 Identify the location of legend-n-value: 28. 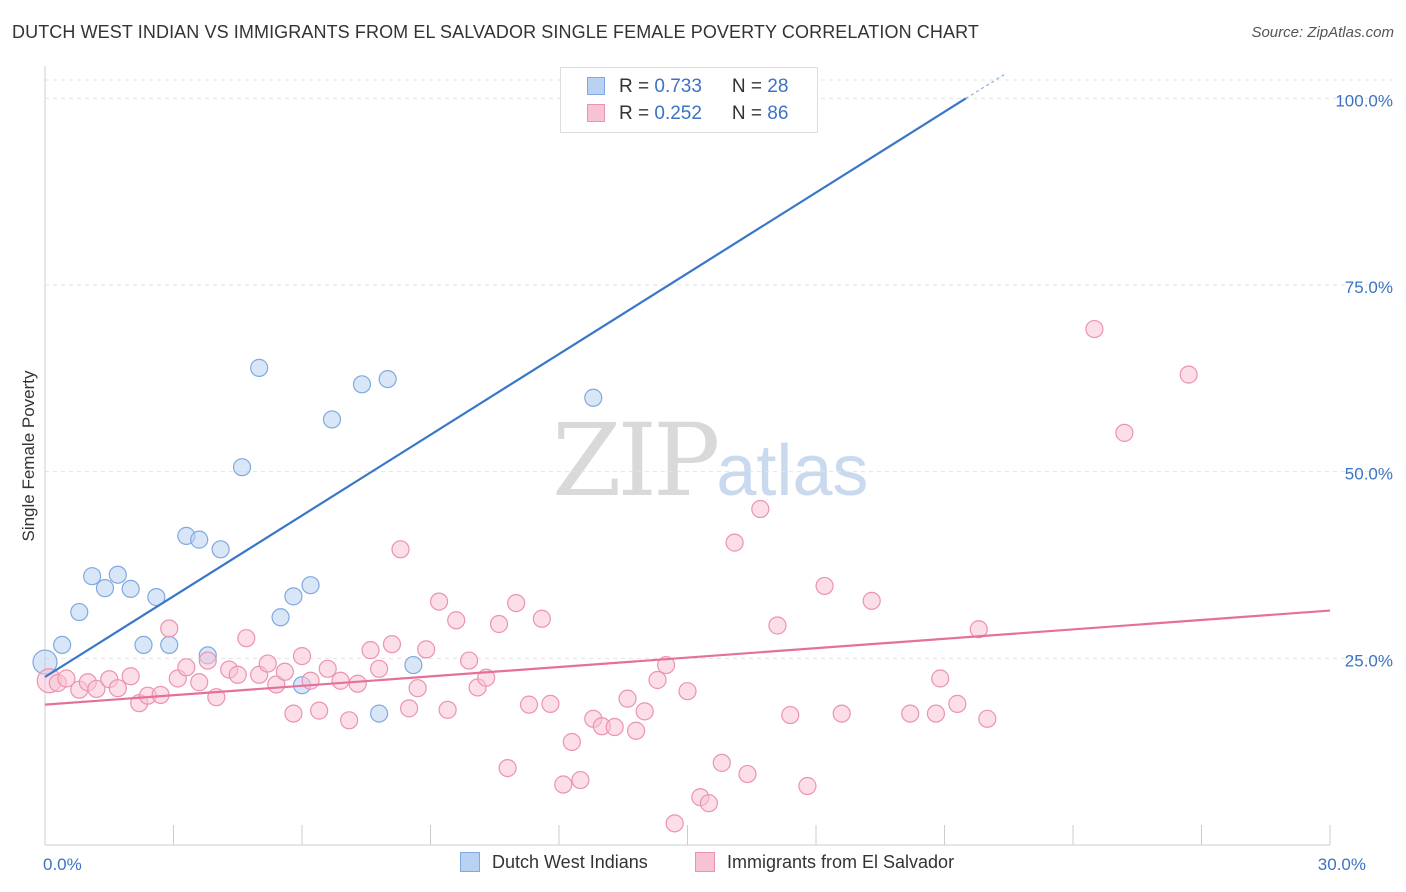
(778, 86).